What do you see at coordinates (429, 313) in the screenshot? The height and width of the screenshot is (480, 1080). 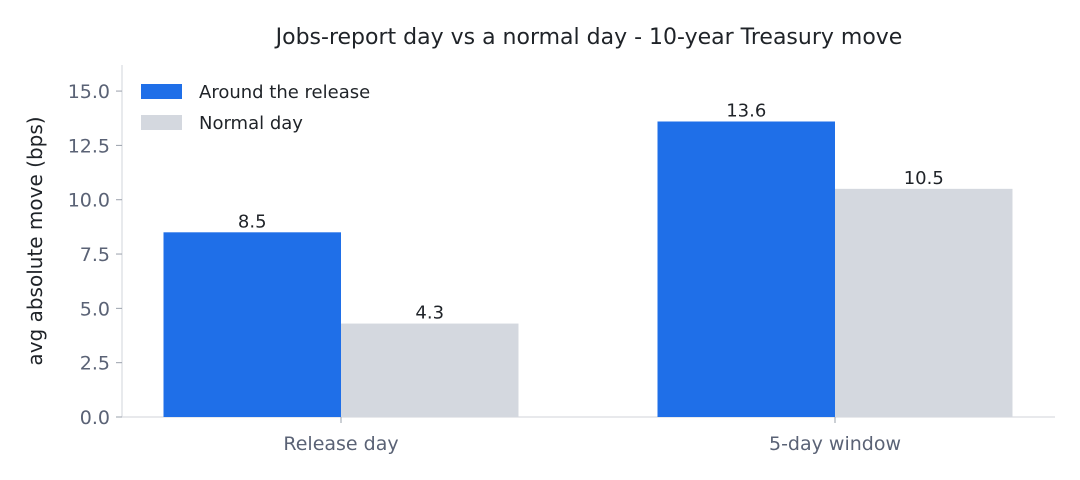 I see `bar-value-label: 4.3` at bounding box center [429, 313].